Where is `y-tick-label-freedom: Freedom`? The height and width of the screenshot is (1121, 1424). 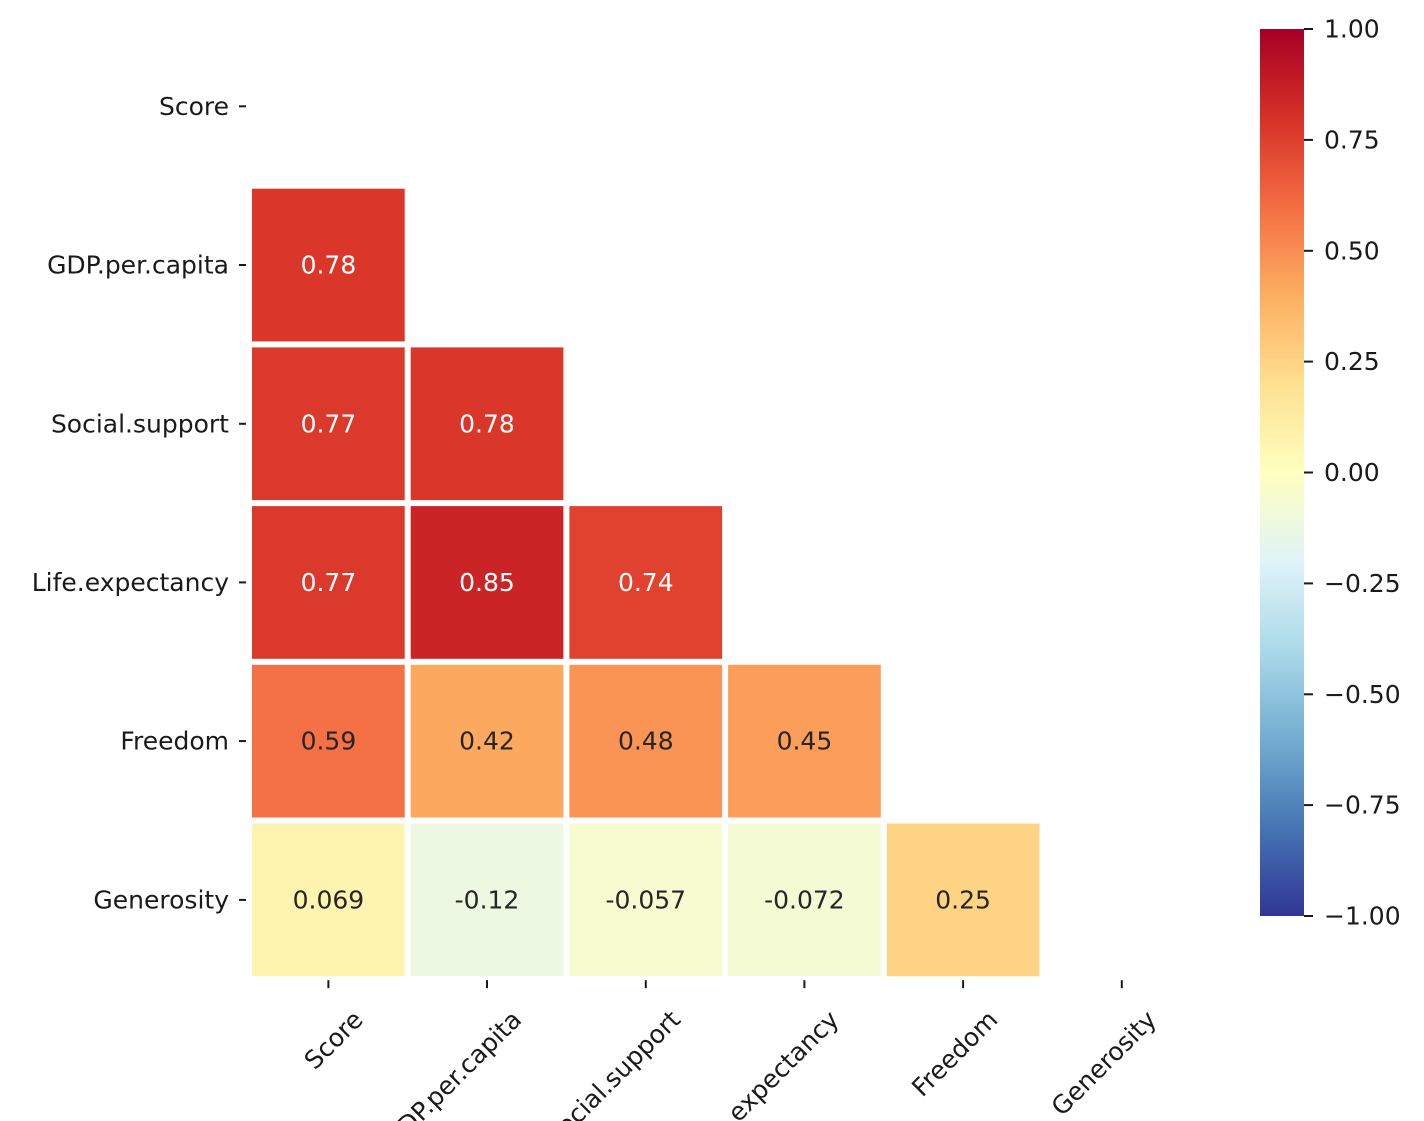
y-tick-label-freedom: Freedom is located at coordinates (174, 741).